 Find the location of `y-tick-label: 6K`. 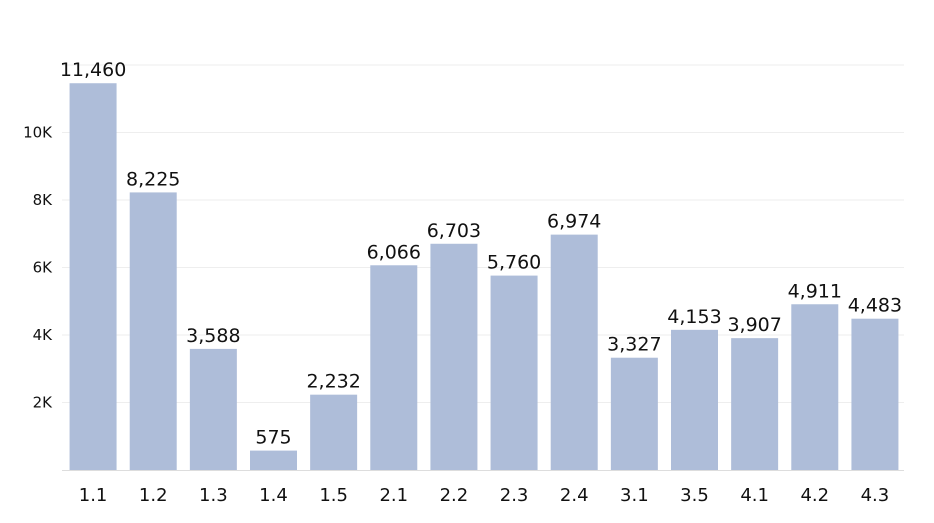

y-tick-label: 6K is located at coordinates (43, 268).